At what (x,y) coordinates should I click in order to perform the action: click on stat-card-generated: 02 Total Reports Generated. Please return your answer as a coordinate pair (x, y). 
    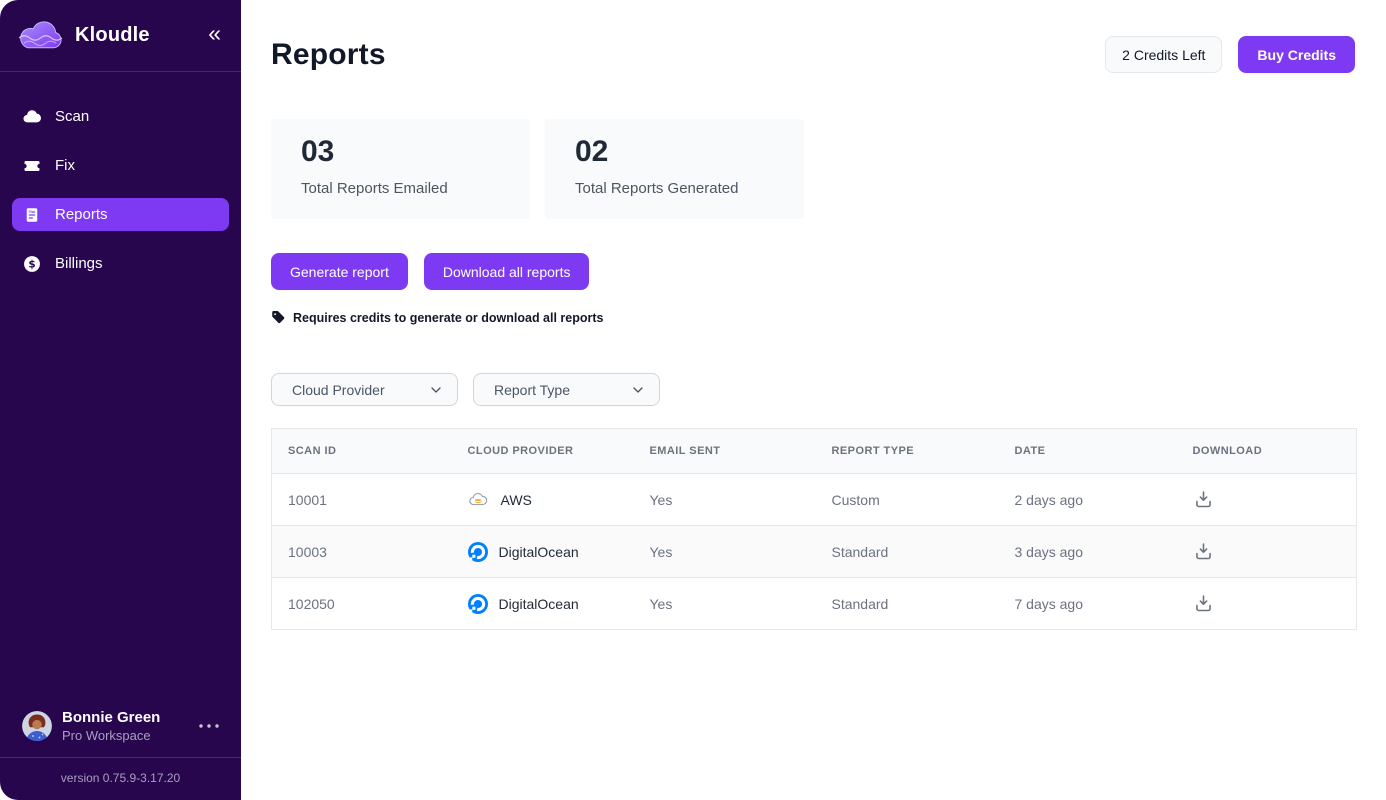
    Looking at the image, I should click on (674, 169).